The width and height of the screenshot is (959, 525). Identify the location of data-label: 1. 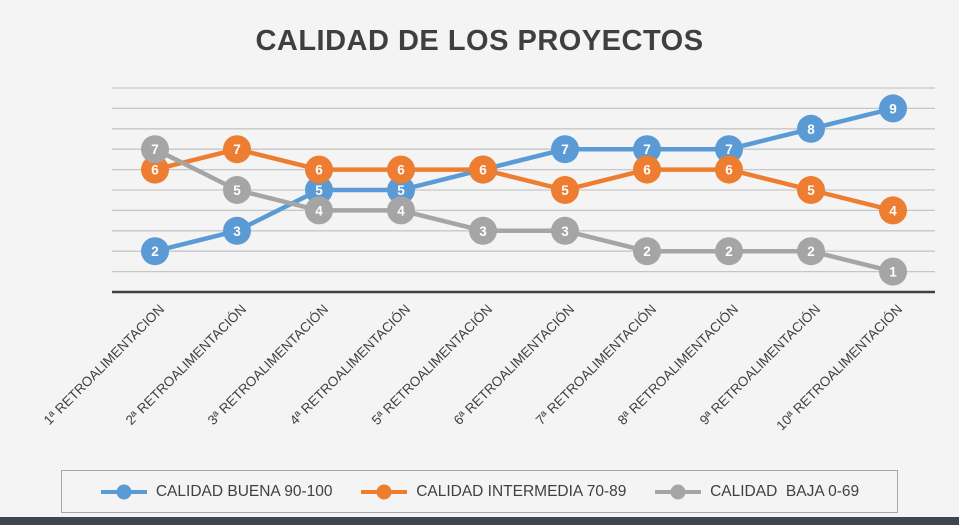
(893, 272).